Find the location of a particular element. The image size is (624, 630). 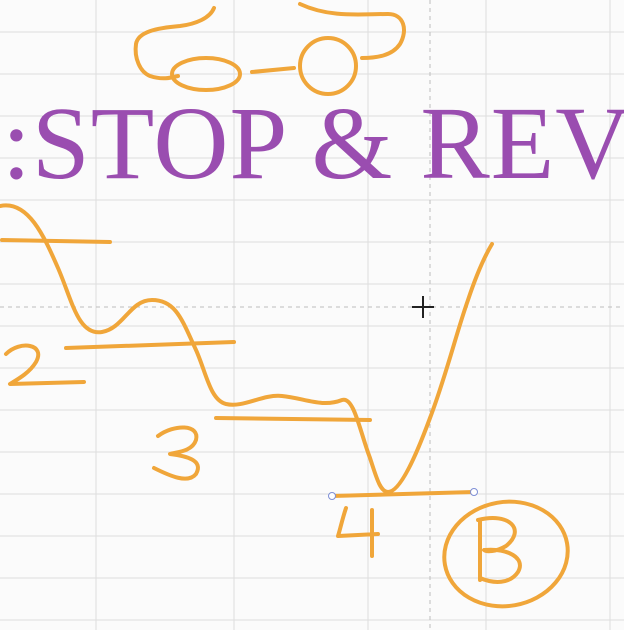

circle-b is located at coordinates (506, 554).